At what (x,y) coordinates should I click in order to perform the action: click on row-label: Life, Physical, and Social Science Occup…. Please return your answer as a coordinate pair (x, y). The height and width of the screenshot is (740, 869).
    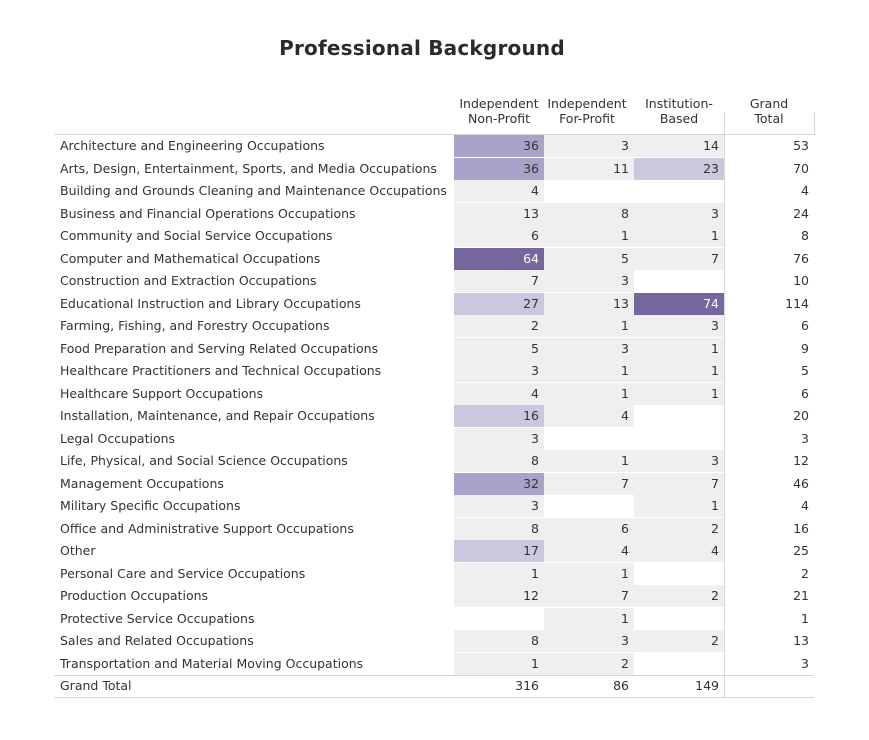
    Looking at the image, I should click on (204, 460).